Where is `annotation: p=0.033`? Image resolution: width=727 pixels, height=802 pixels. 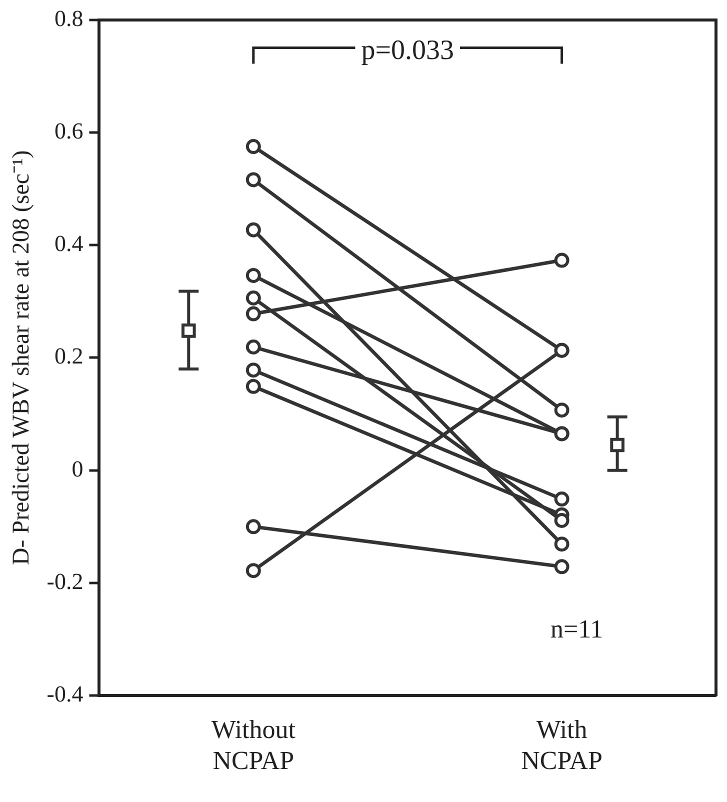 annotation: p=0.033 is located at coordinates (407, 50).